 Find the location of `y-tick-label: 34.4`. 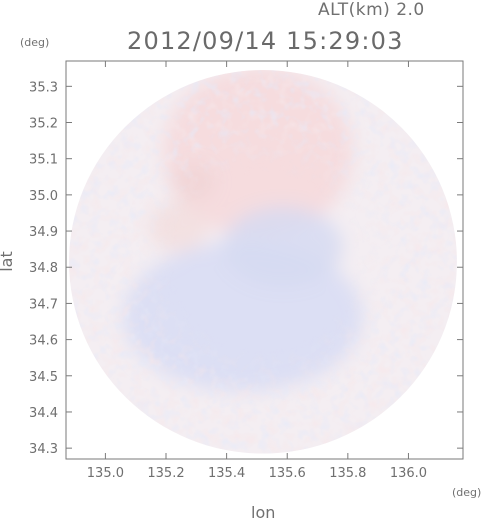

y-tick-label: 34.4 is located at coordinates (43, 413).